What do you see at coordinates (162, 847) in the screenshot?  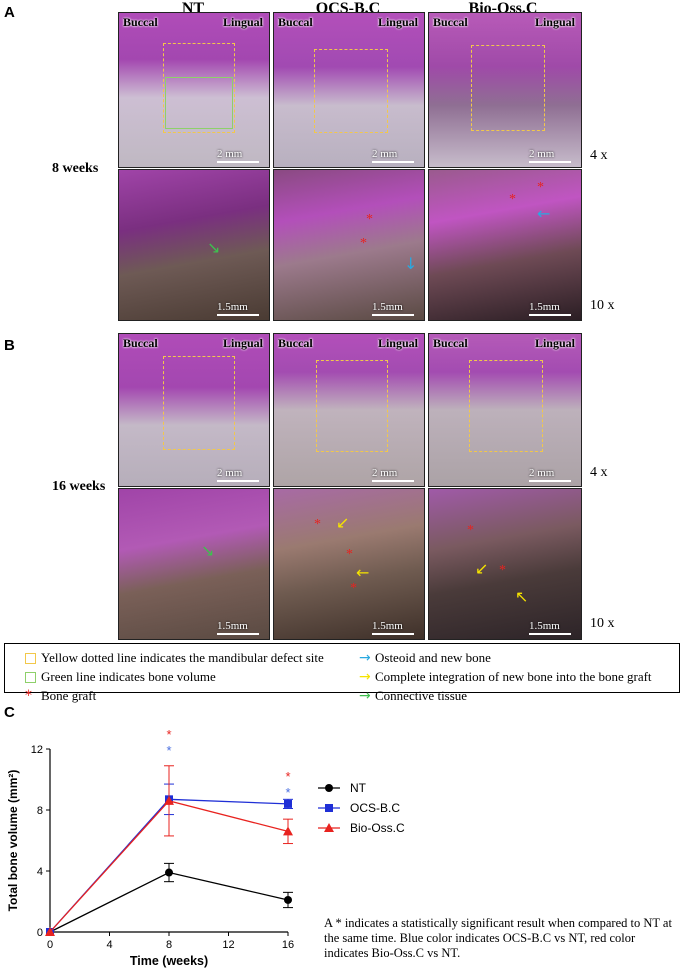 I see `chart-axes: 0 4 8 12 0 4 8 12 16` at bounding box center [162, 847].